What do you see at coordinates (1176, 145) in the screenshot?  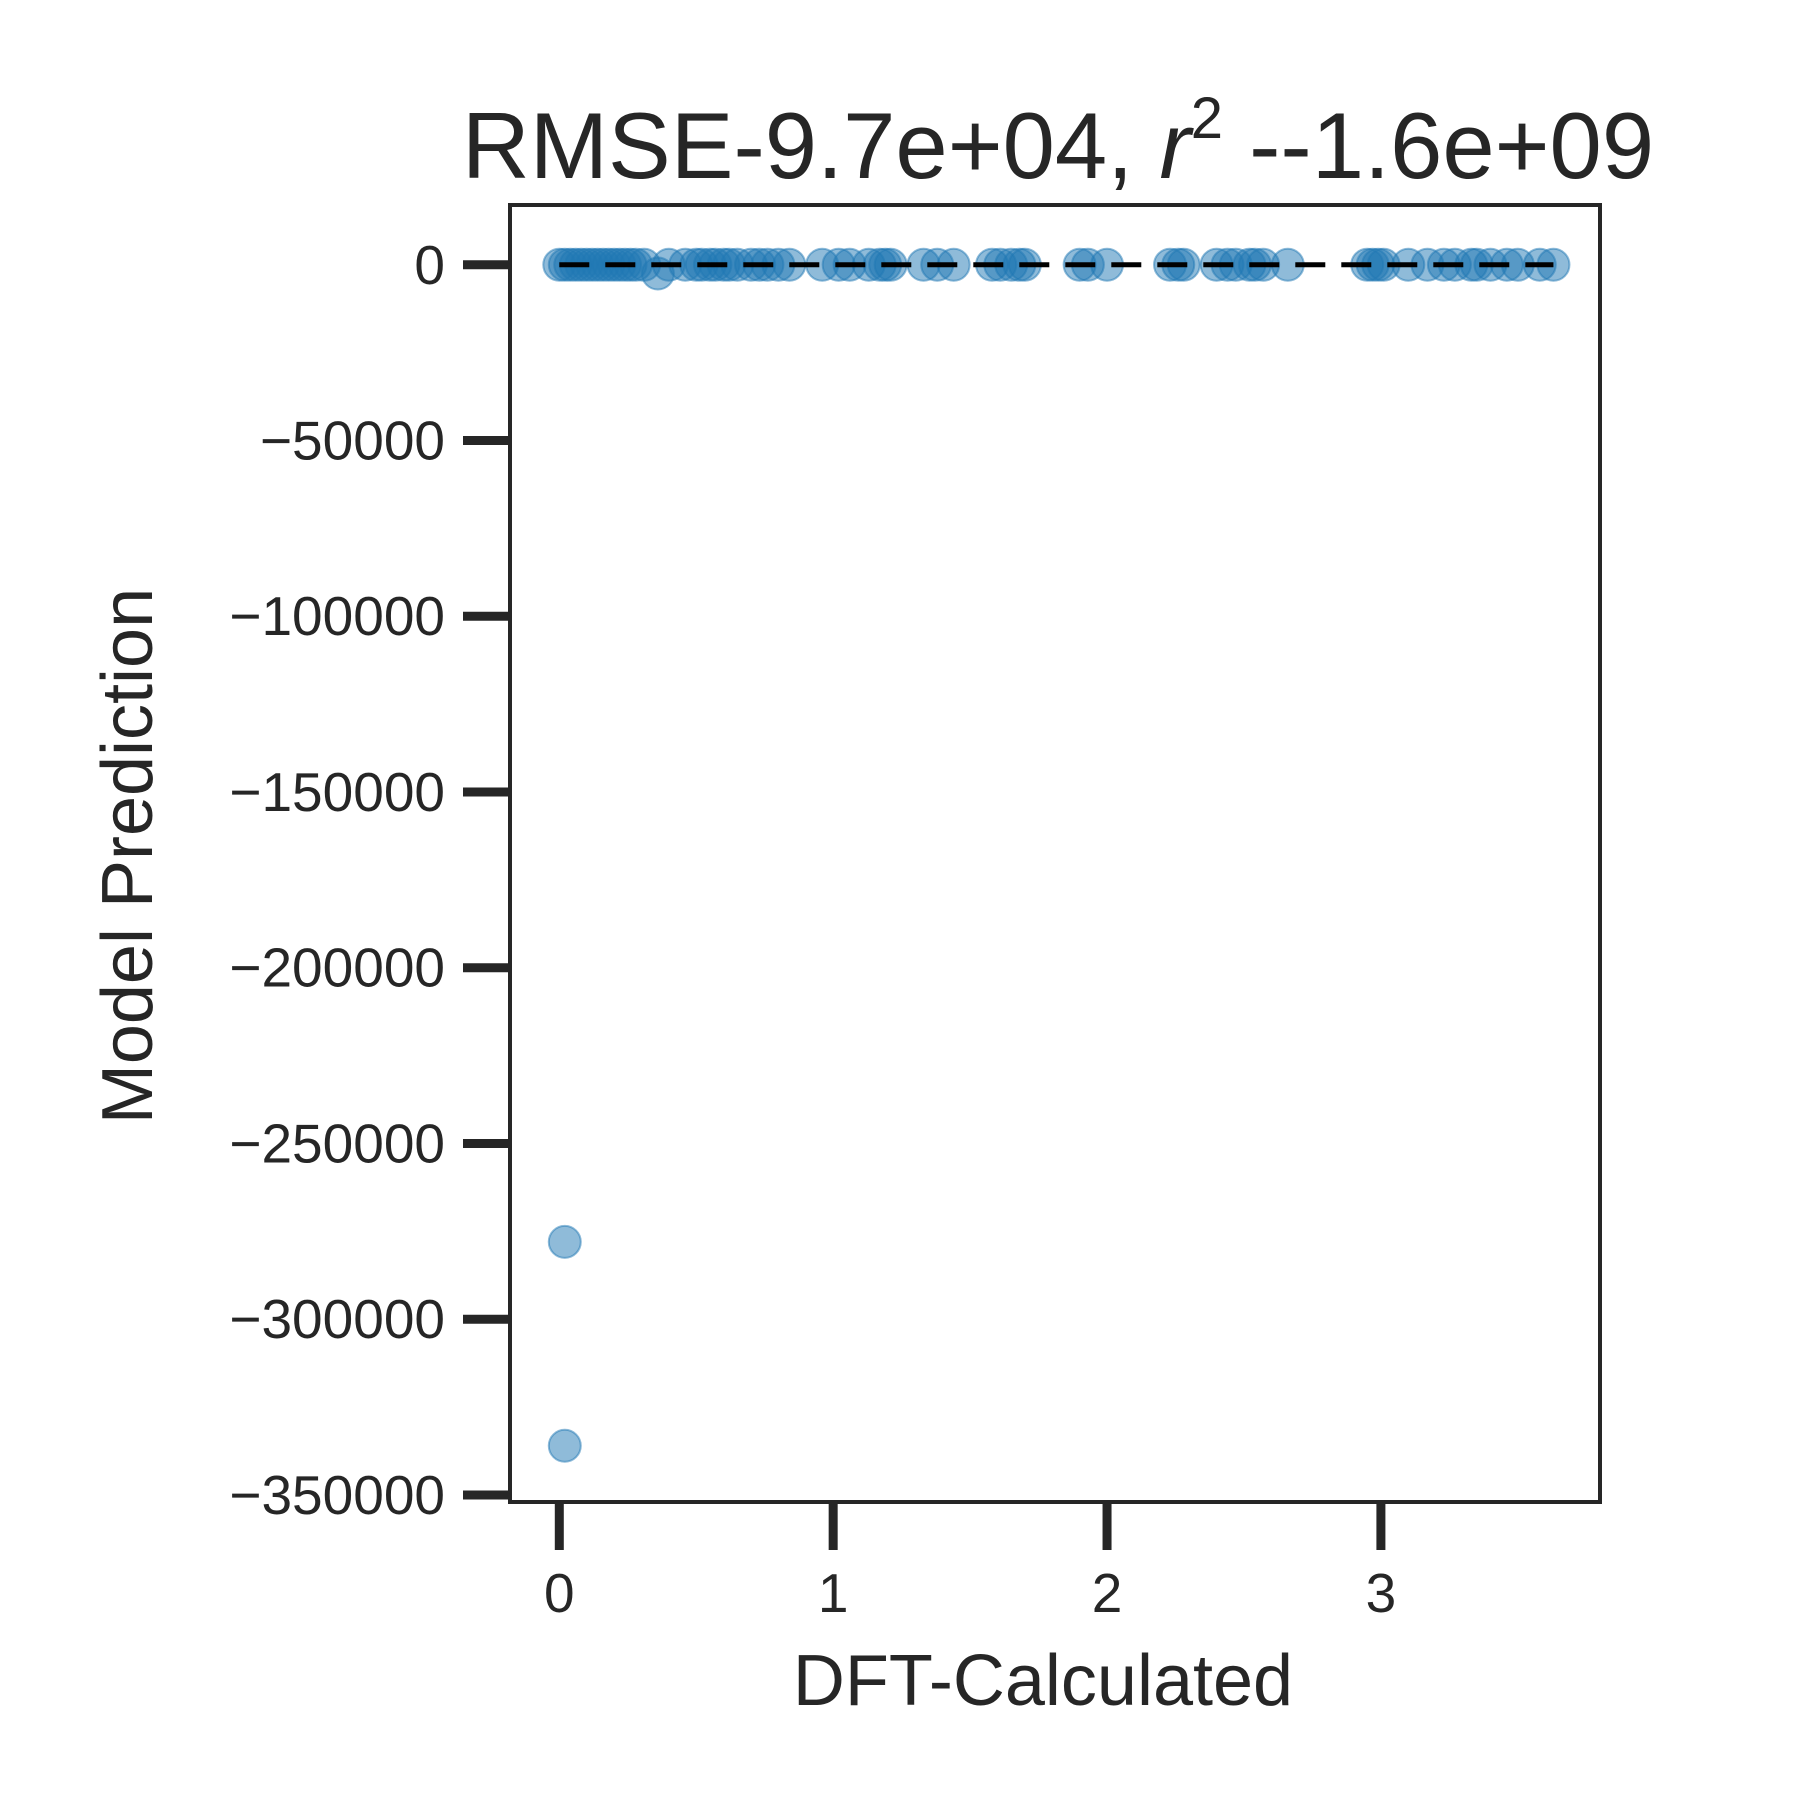 I see `title-r-symbol: r` at bounding box center [1176, 145].